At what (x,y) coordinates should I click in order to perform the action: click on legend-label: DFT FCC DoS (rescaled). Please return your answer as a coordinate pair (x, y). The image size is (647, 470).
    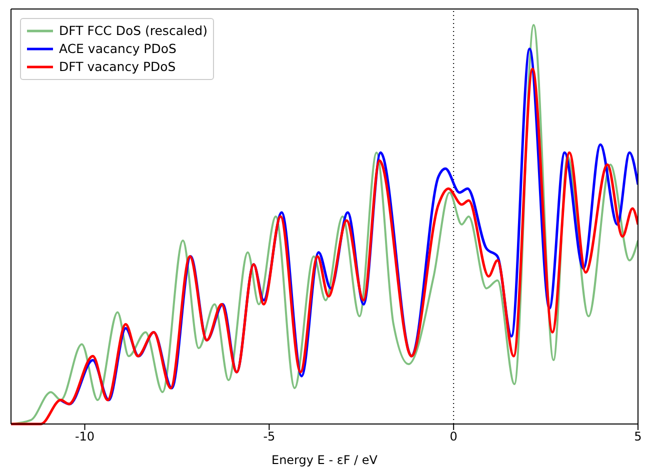
    Looking at the image, I should click on (133, 31).